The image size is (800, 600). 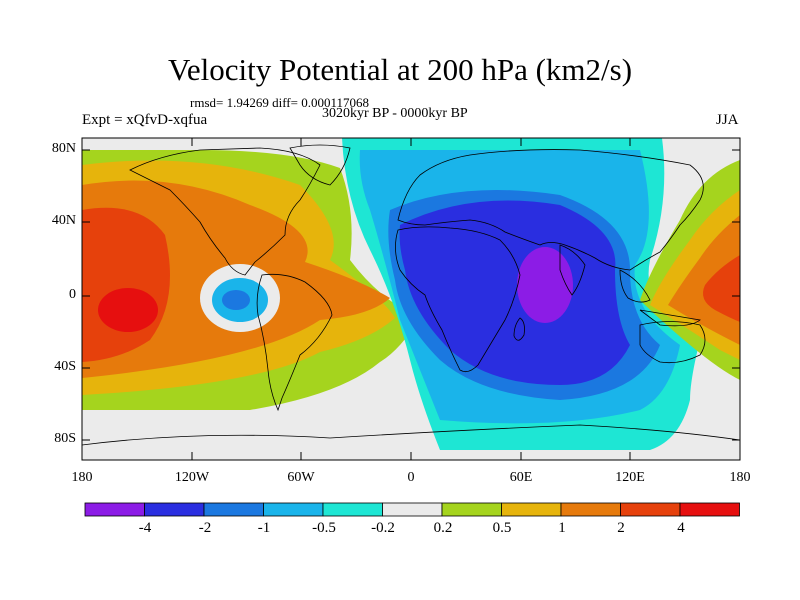 What do you see at coordinates (721, 288) in the screenshot?
I see `west-pacific-positive-peak` at bounding box center [721, 288].